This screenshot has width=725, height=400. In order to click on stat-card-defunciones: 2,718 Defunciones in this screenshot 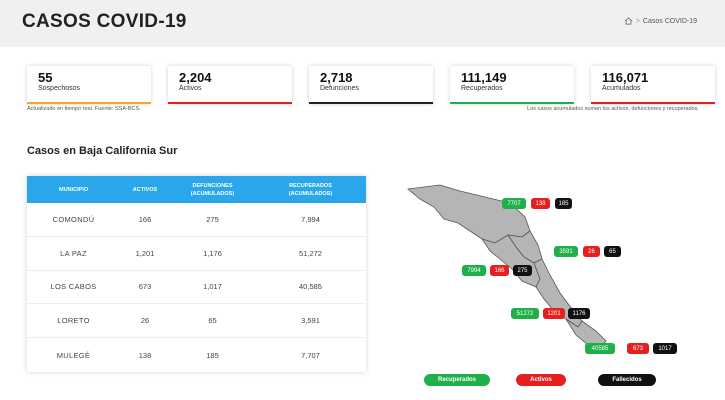, I will do `click(371, 85)`.